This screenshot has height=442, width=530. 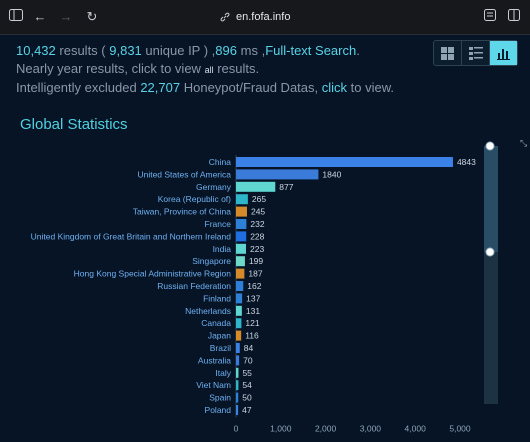 What do you see at coordinates (490, 146) in the screenshot?
I see `zoom-handle-top` at bounding box center [490, 146].